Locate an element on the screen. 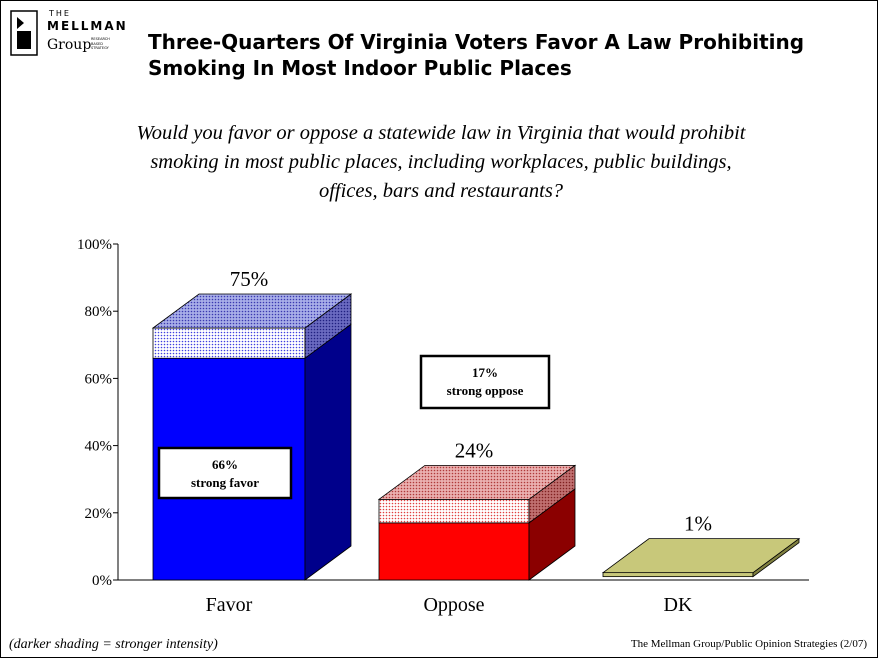 Image resolution: width=881 pixels, height=660 pixels. bar-strong-front is located at coordinates (454, 551).